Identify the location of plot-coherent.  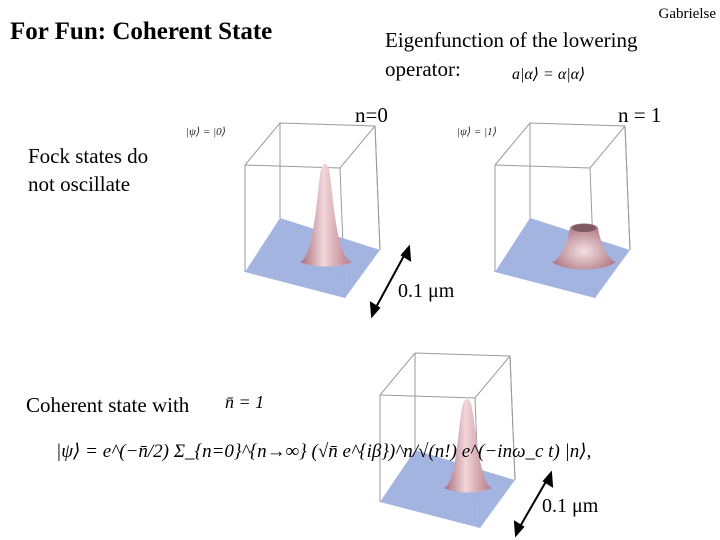
(447, 440).